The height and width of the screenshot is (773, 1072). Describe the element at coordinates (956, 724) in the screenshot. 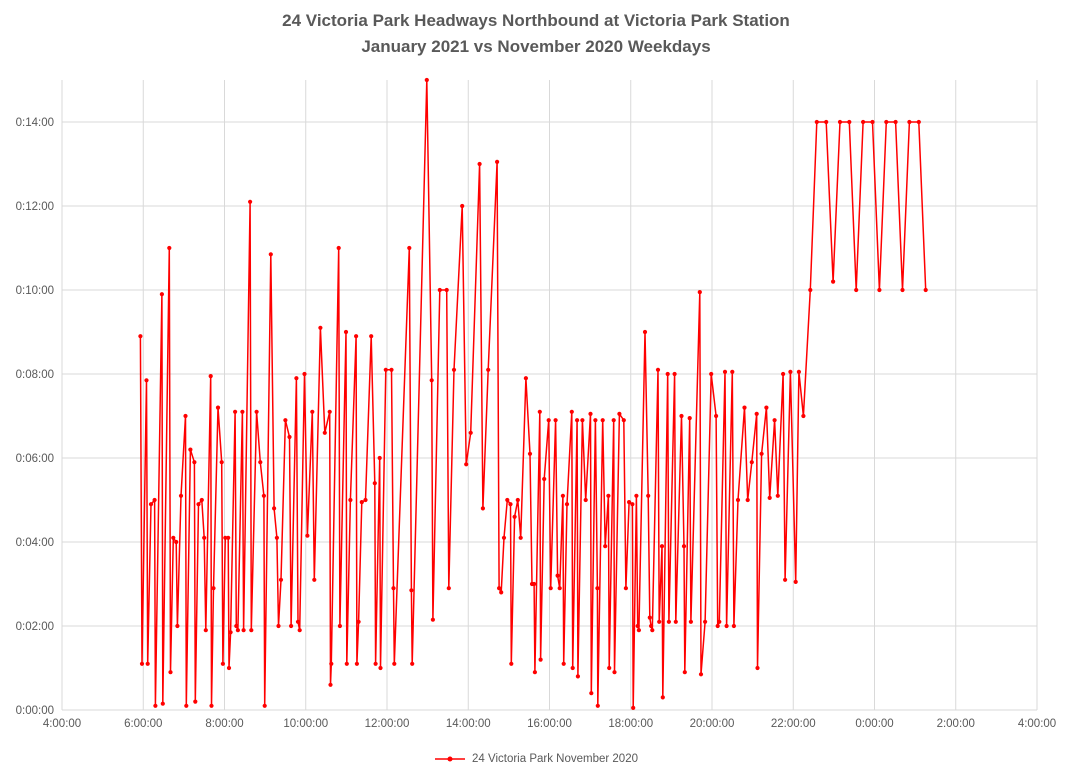

I see `x-tick-label: 2:00:00` at that location.